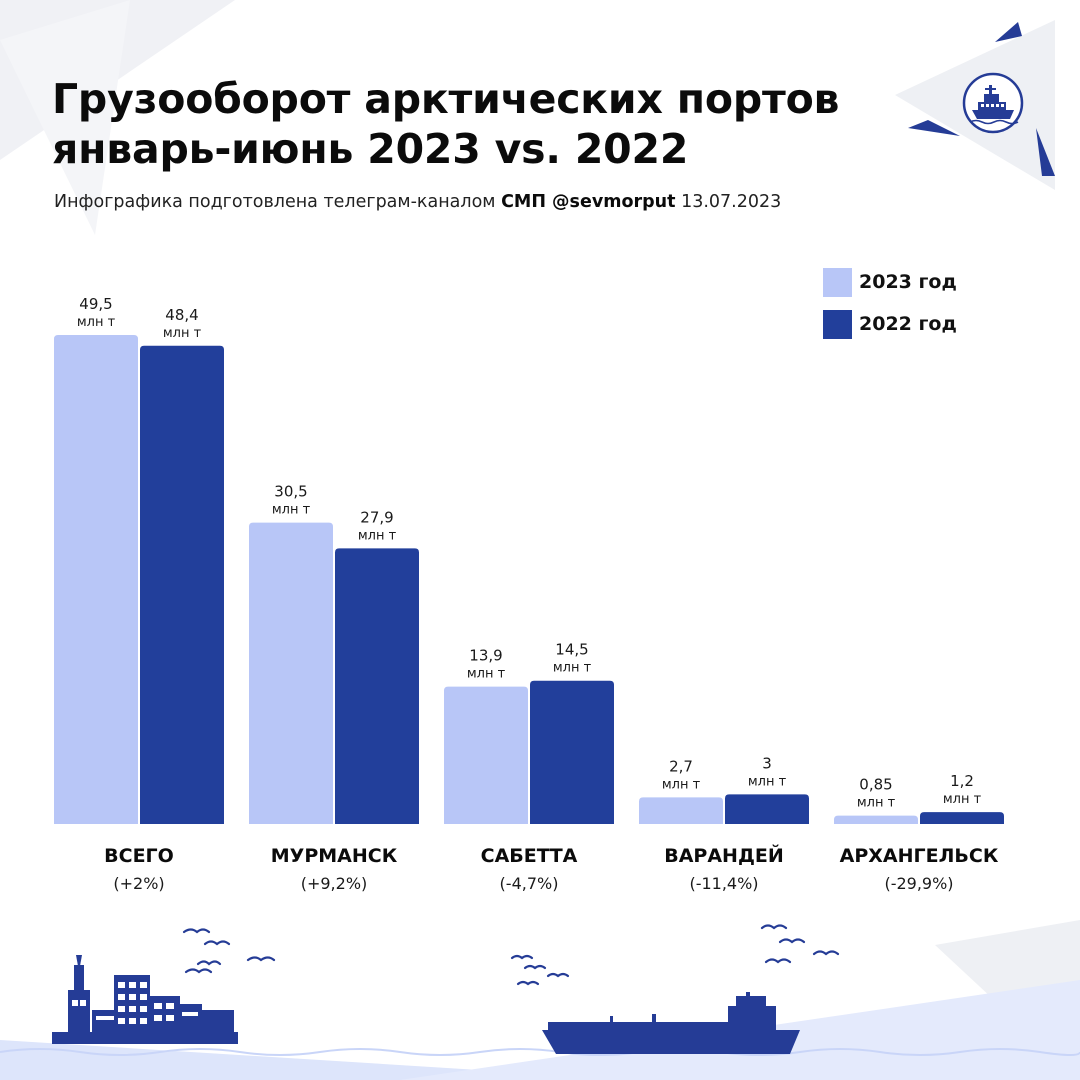  I want to click on bar-unit-label-2022-4: млн т, so click(962, 799).